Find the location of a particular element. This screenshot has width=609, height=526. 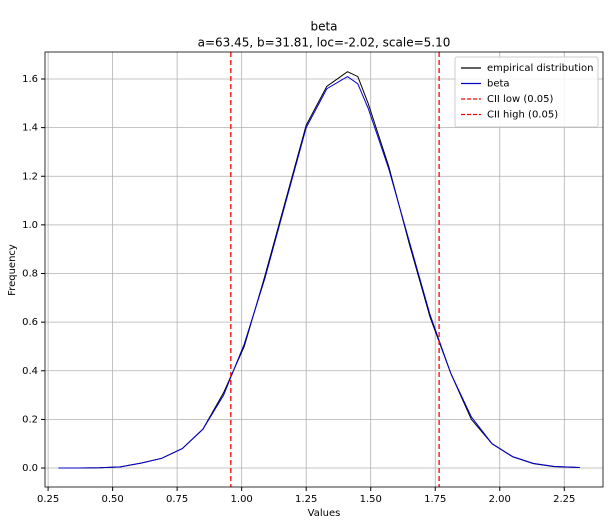

legend-label: CII high (0.05) is located at coordinates (522, 115).